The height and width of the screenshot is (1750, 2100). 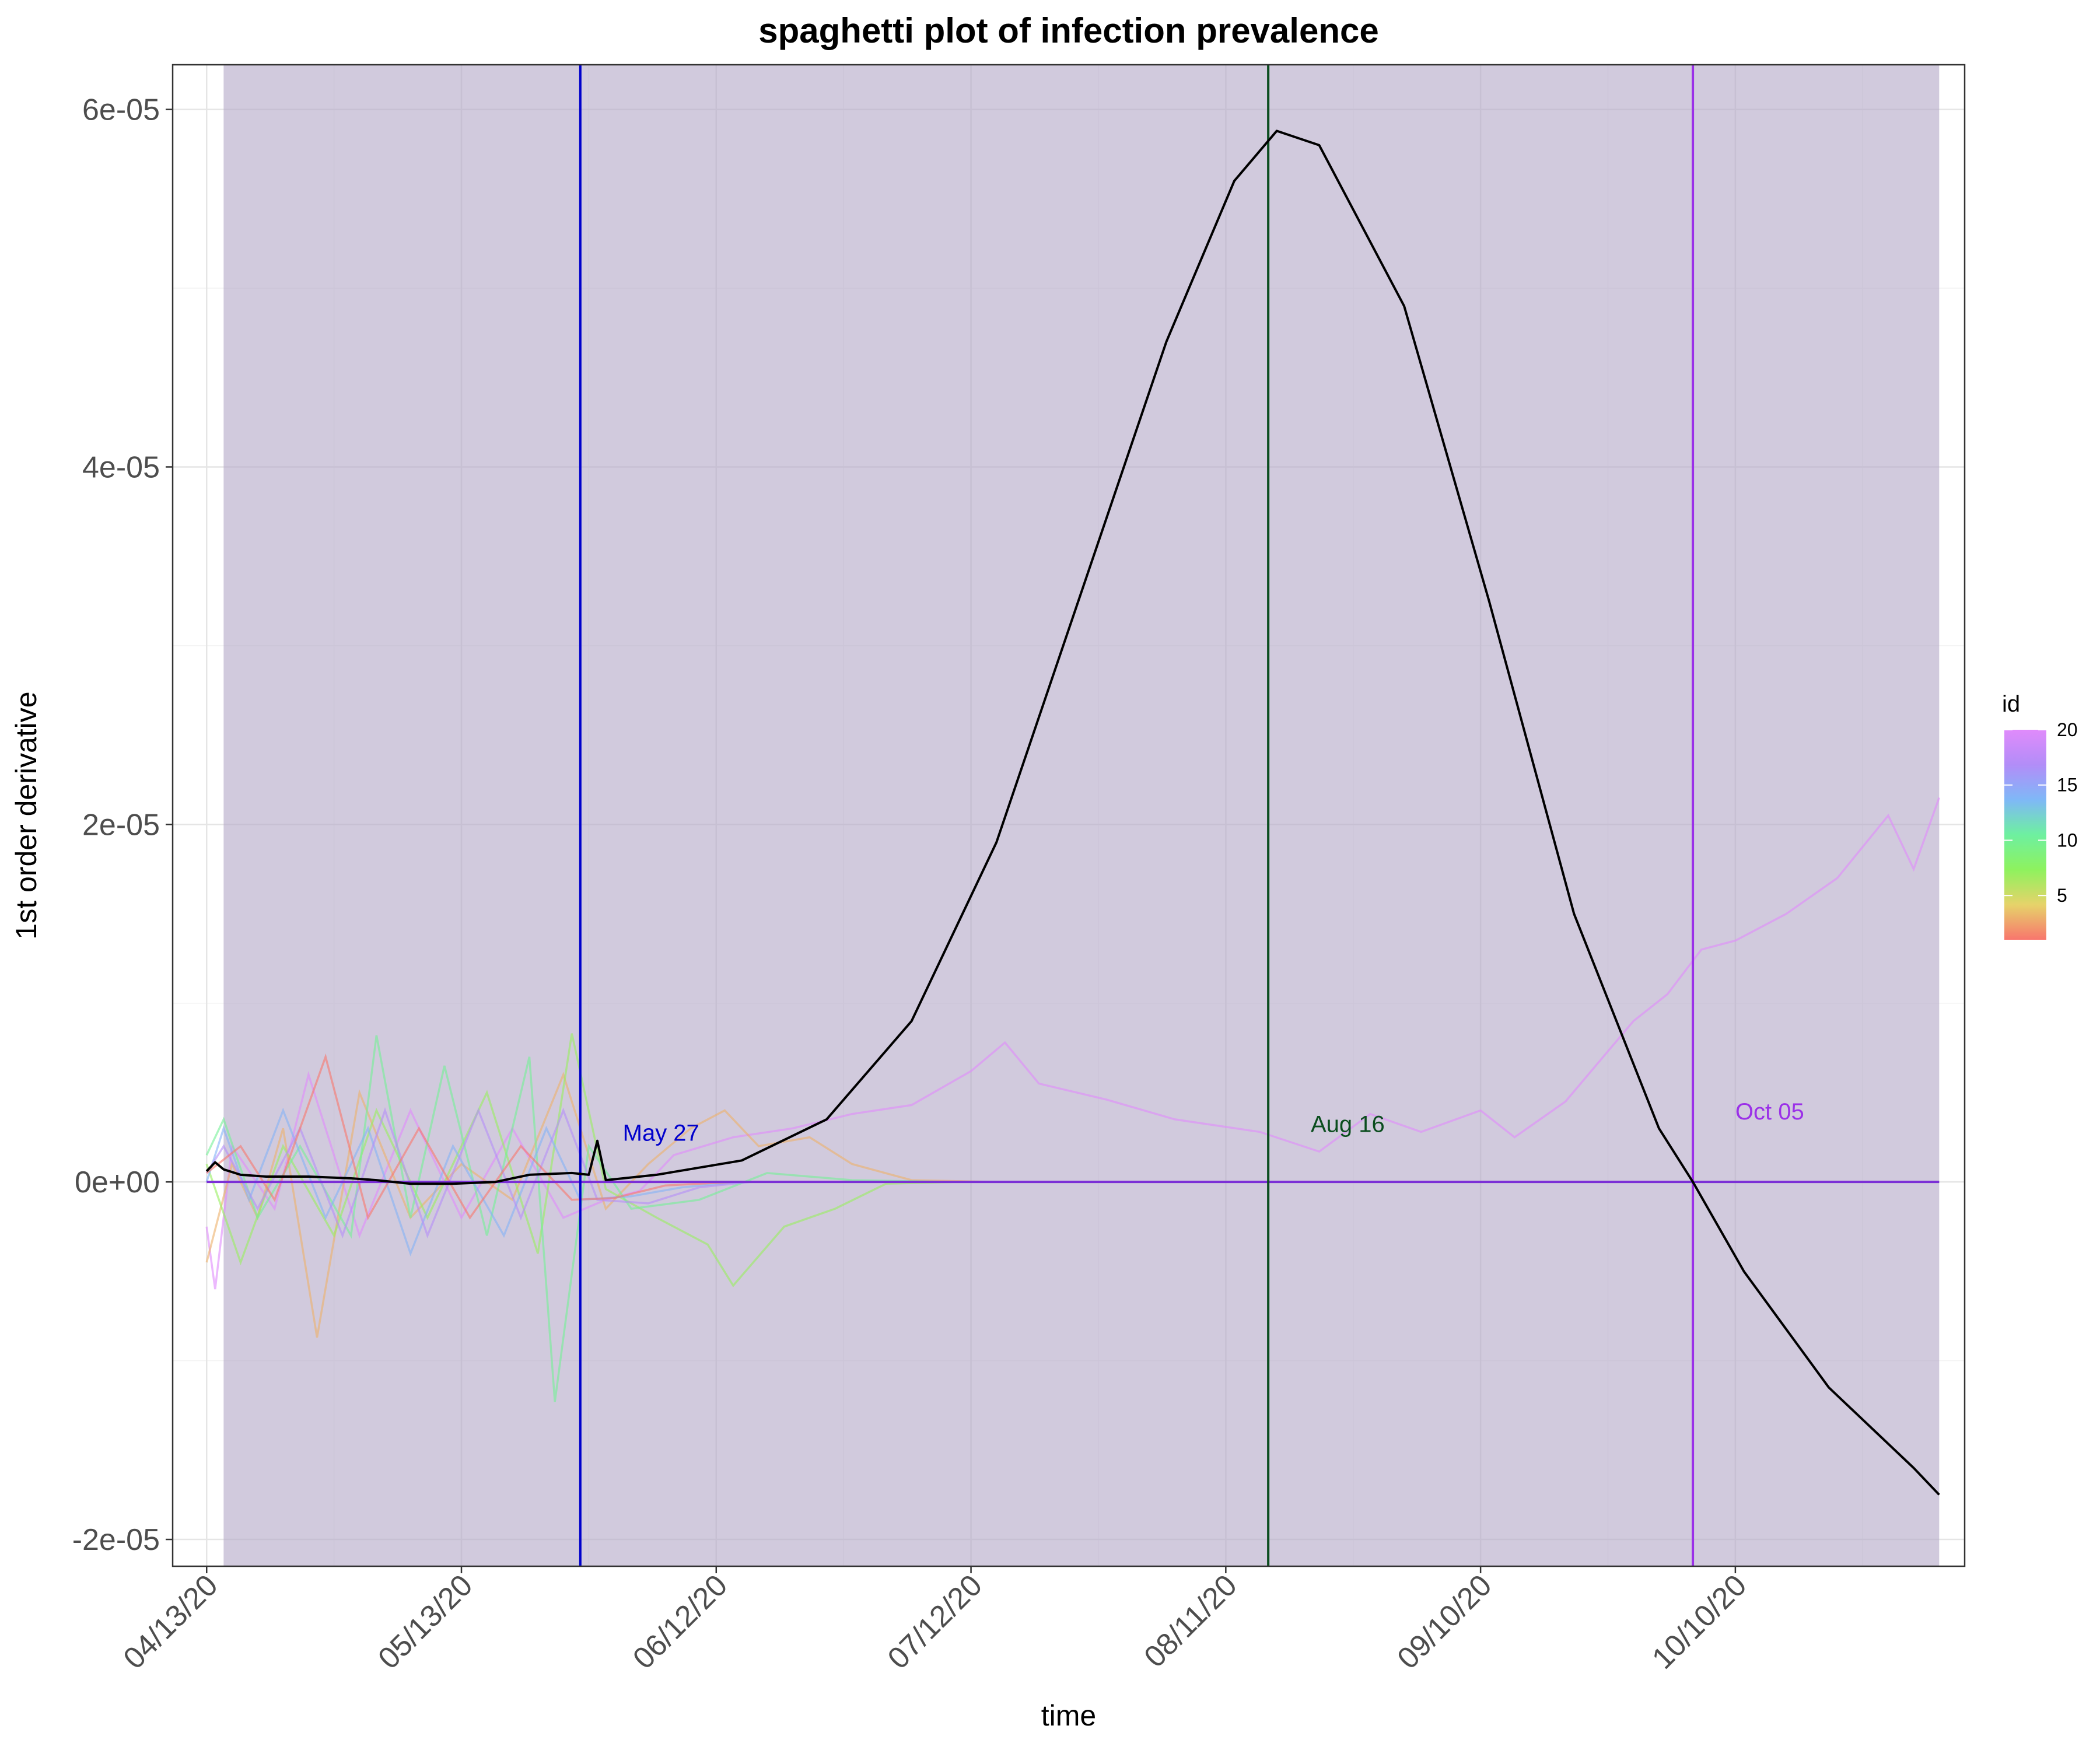 What do you see at coordinates (2011, 704) in the screenshot?
I see `legend-title: id` at bounding box center [2011, 704].